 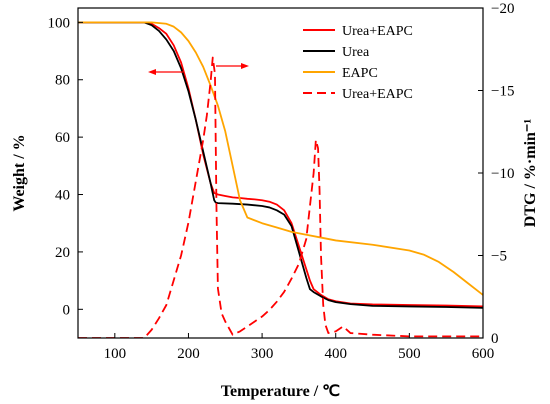 I want to click on left-axis-arrow-icon, so click(x=165, y=72).